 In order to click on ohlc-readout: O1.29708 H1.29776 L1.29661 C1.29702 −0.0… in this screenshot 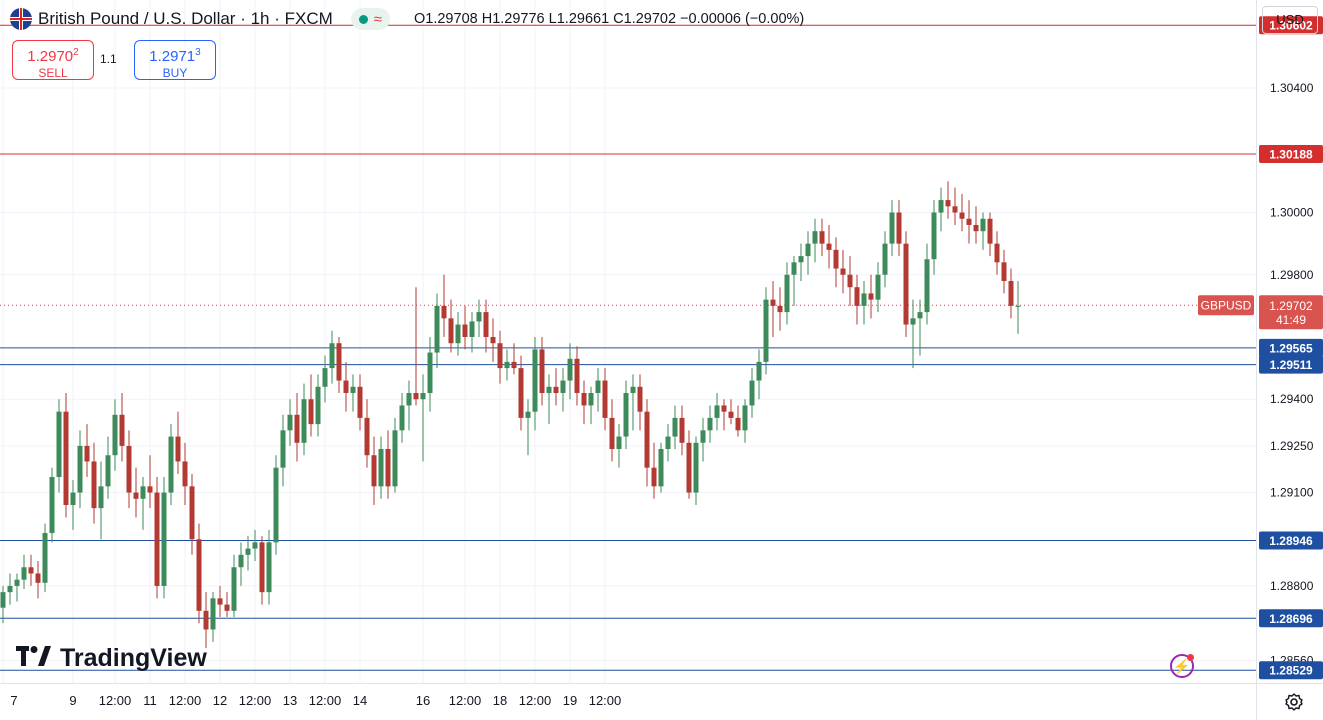, I will do `click(609, 19)`.